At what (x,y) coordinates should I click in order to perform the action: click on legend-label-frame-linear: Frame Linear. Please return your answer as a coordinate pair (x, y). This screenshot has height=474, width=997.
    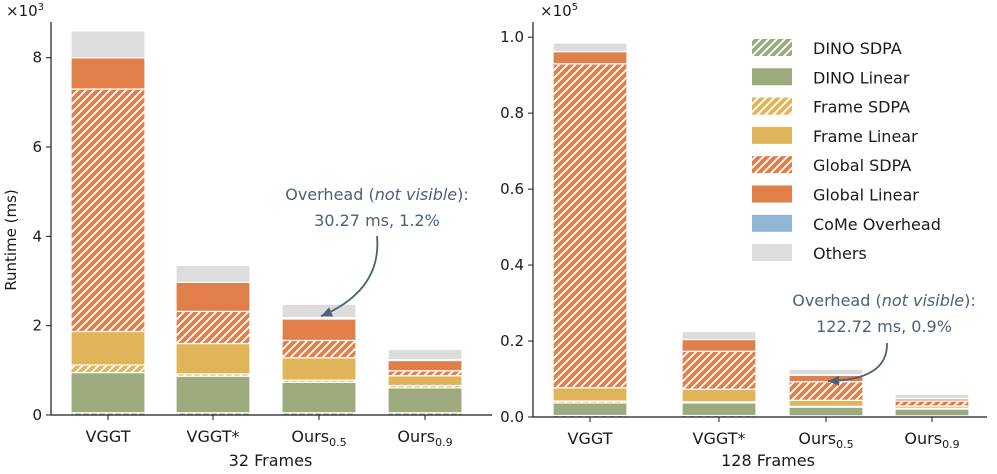
    Looking at the image, I should click on (865, 136).